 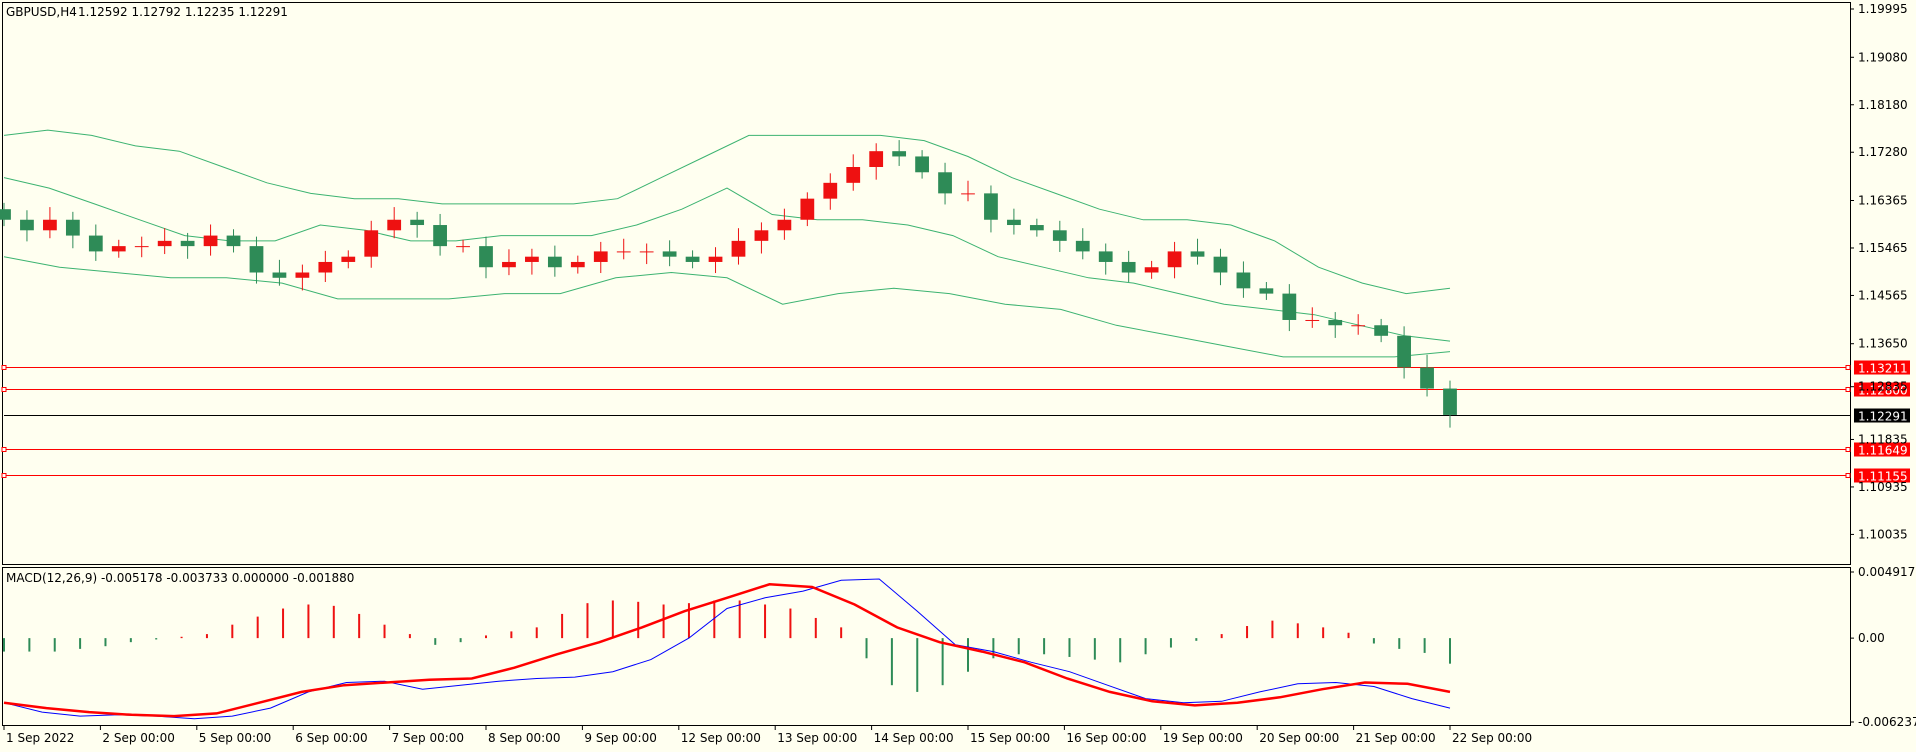 I want to click on signal-line, so click(x=727, y=650).